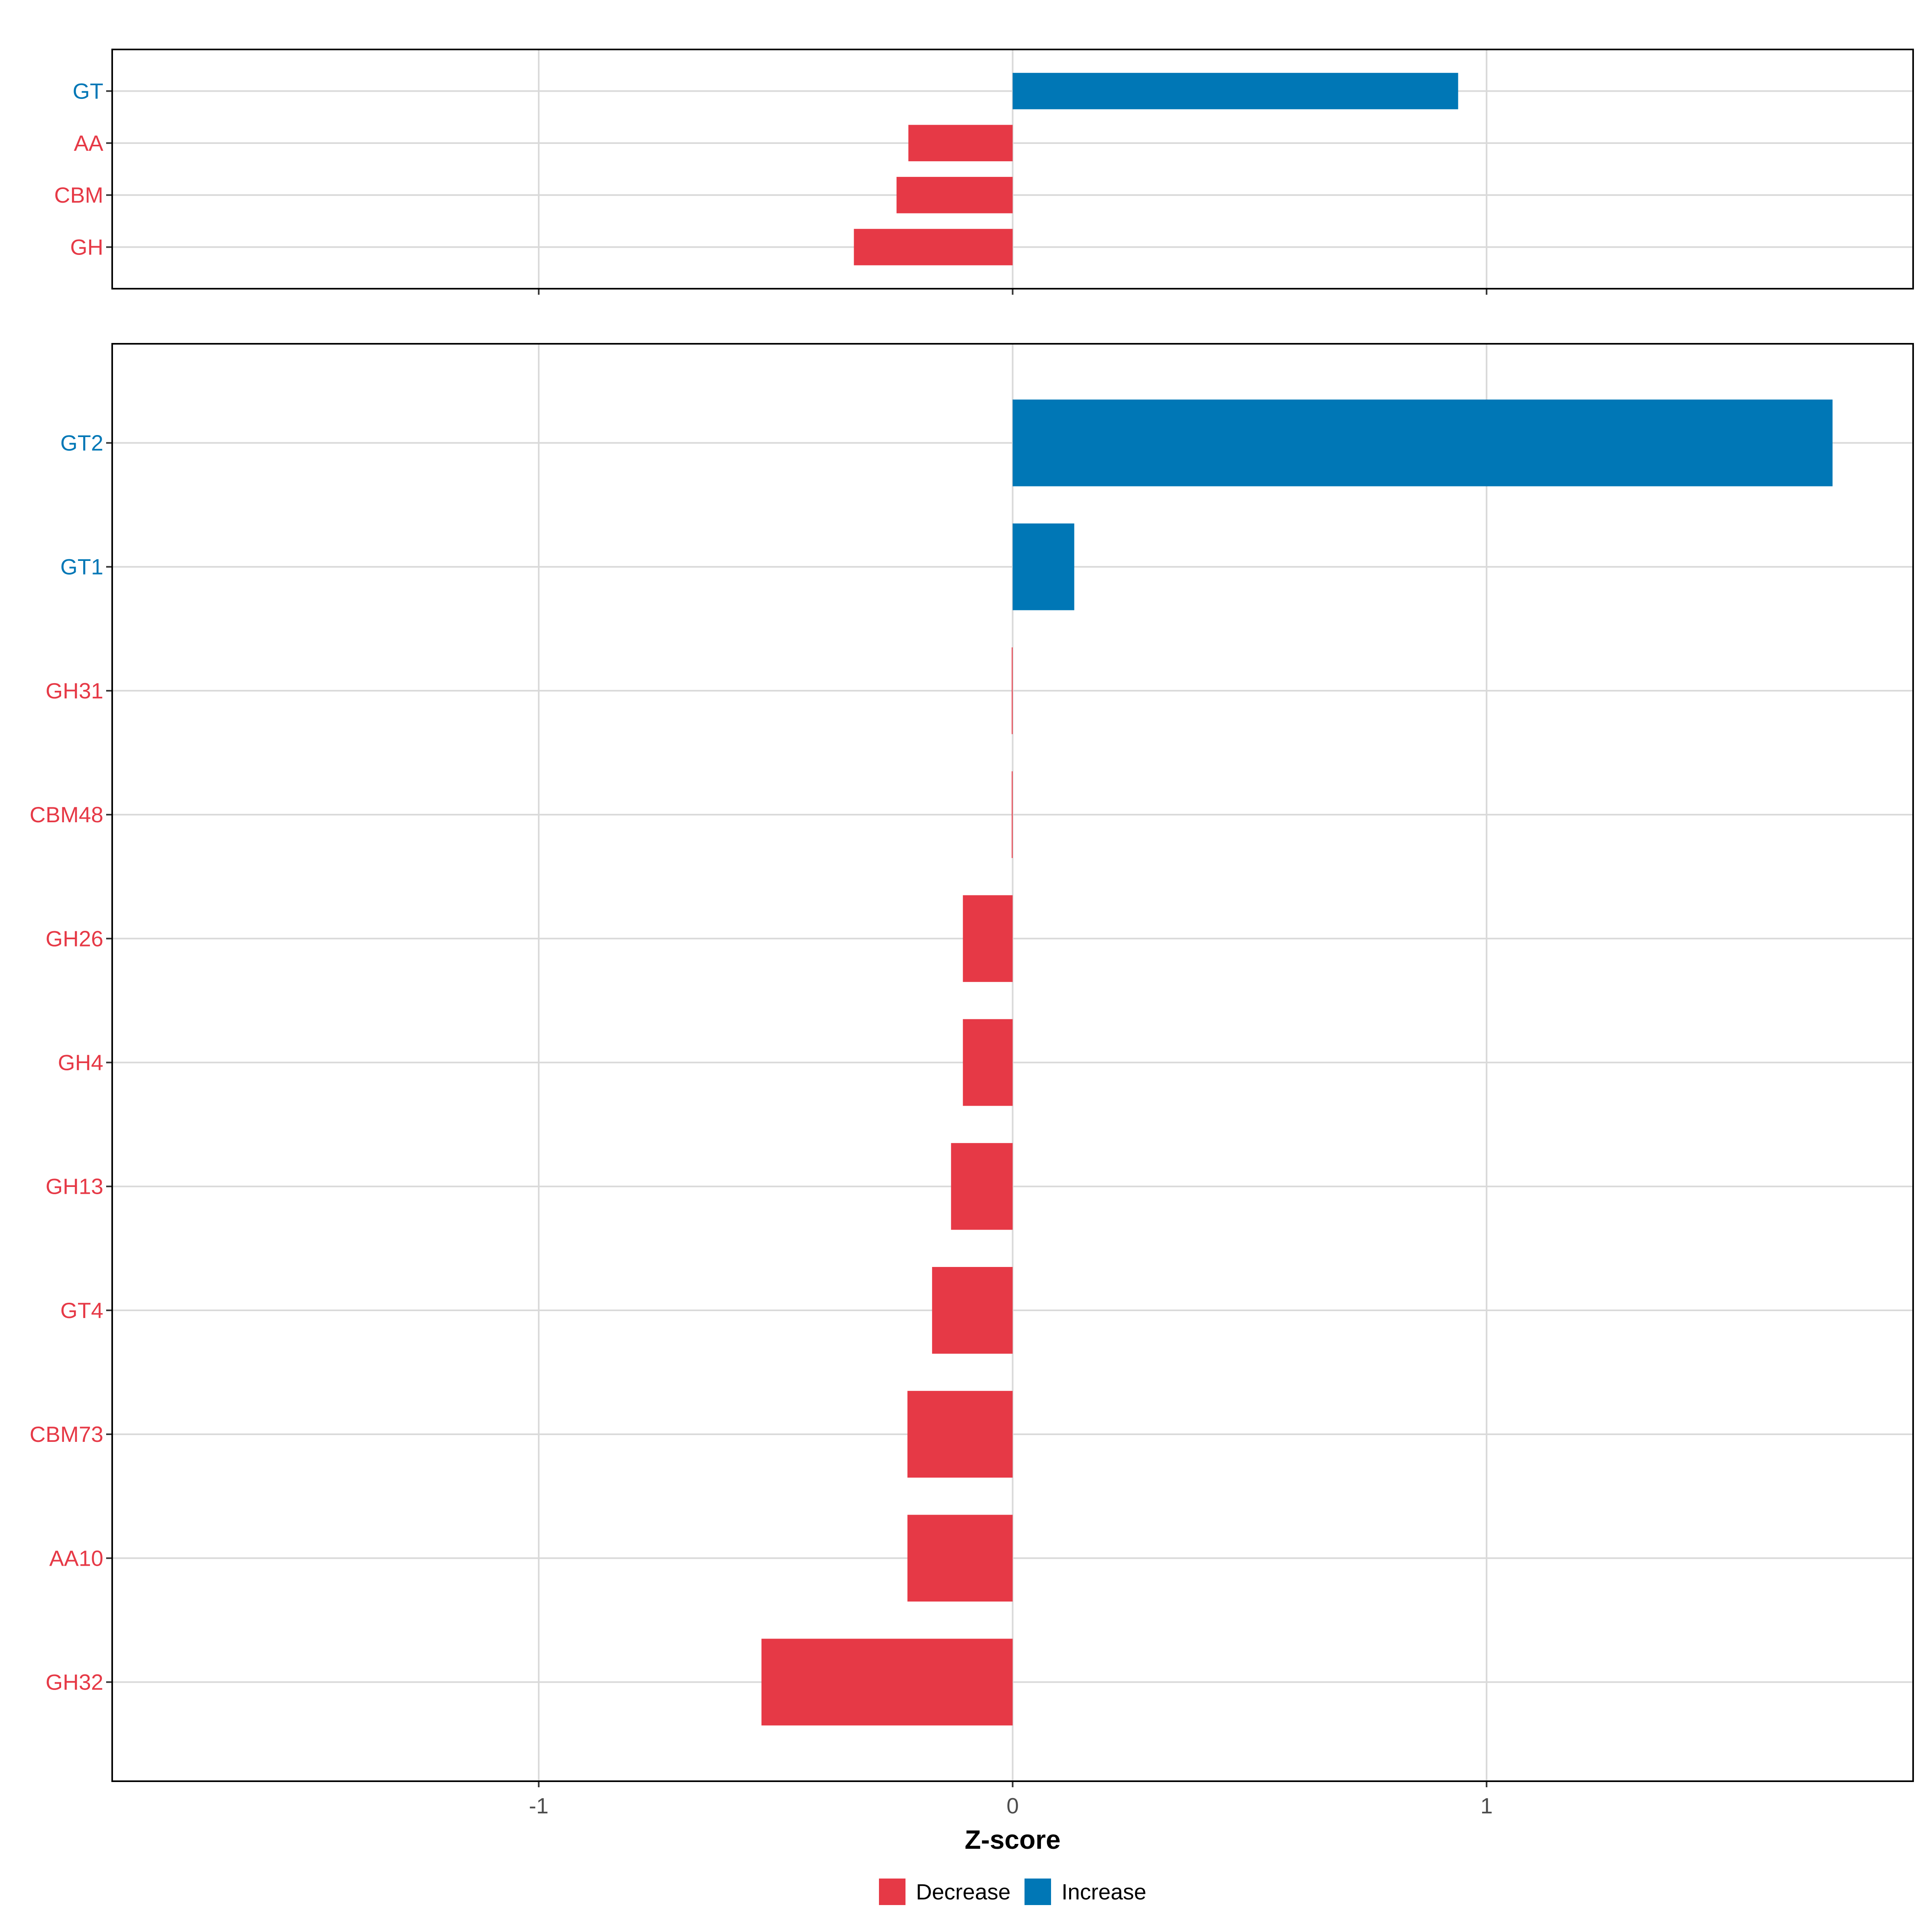 This screenshot has height=1932, width=1930. I want to click on y-tick-label-cbm: CBM, so click(78, 195).